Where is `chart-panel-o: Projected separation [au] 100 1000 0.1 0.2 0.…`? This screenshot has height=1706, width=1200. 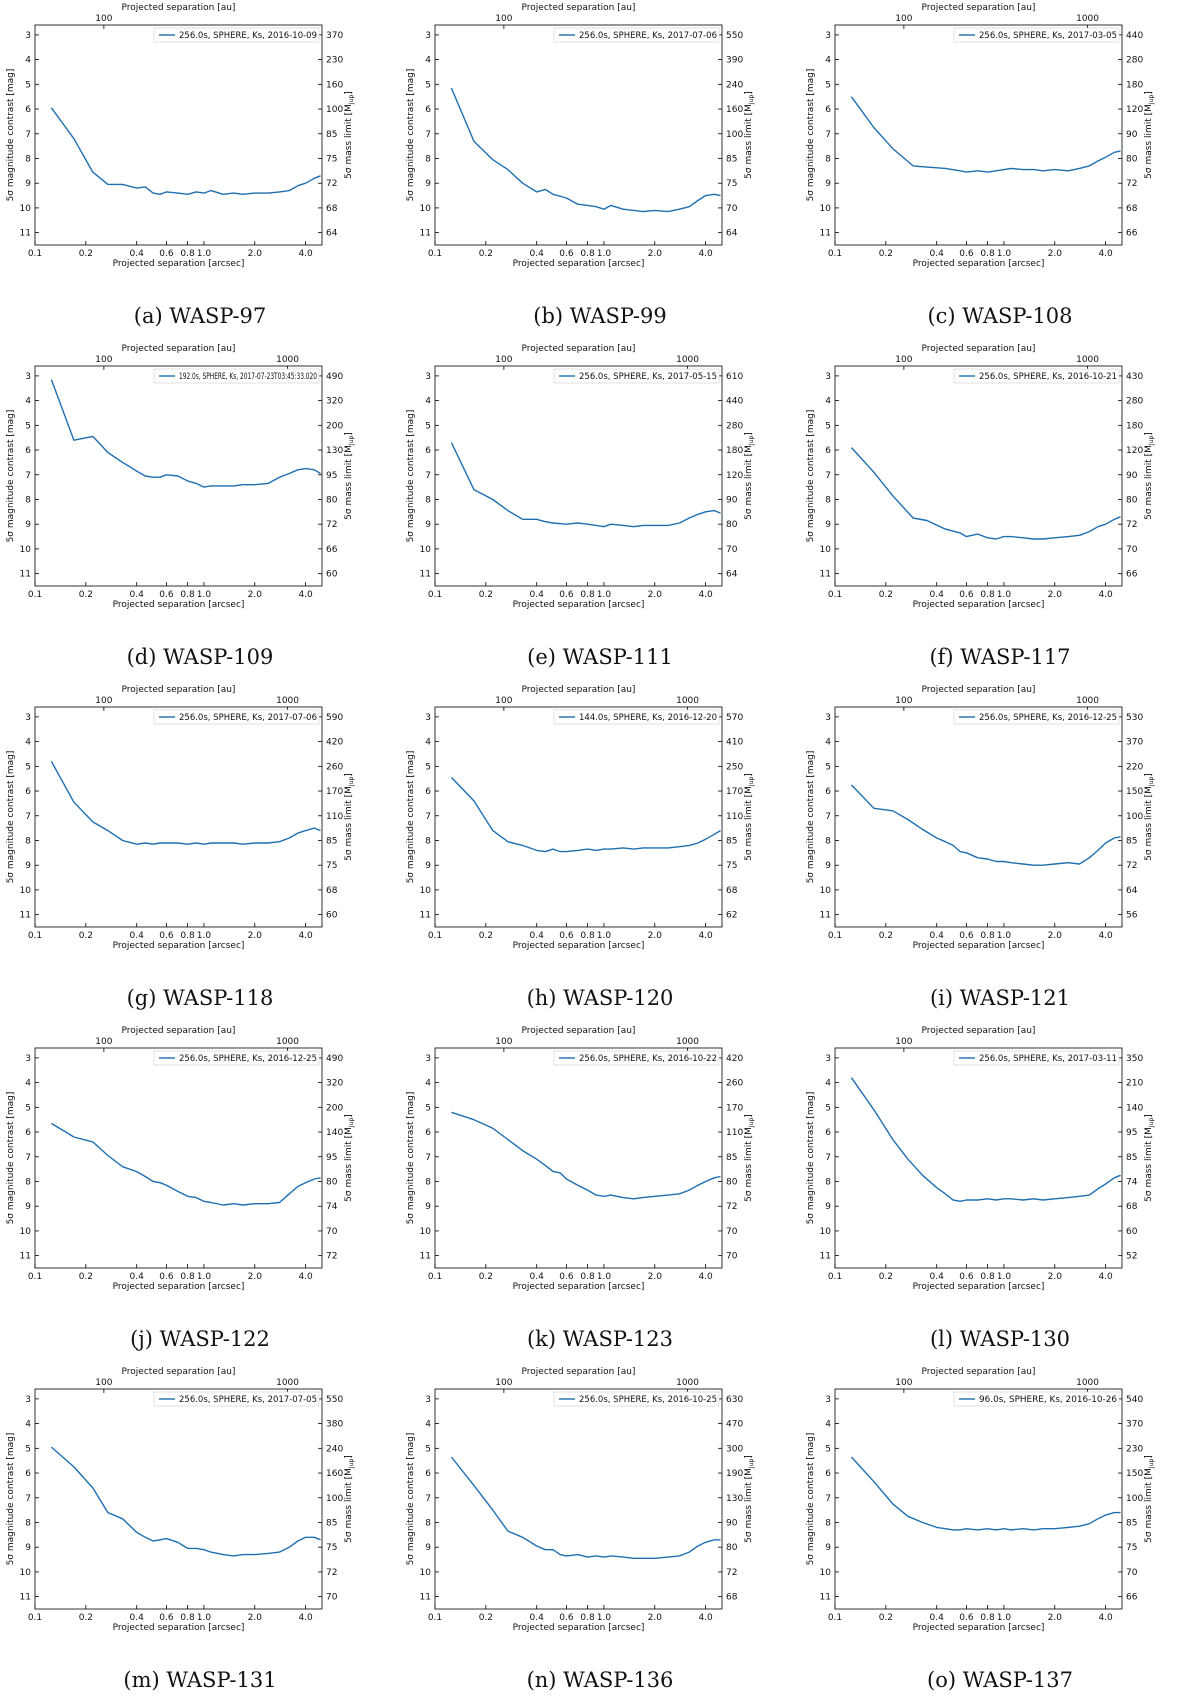 chart-panel-o: Projected separation [au] 100 1000 0.1 0.2 0.… is located at coordinates (1000, 1534).